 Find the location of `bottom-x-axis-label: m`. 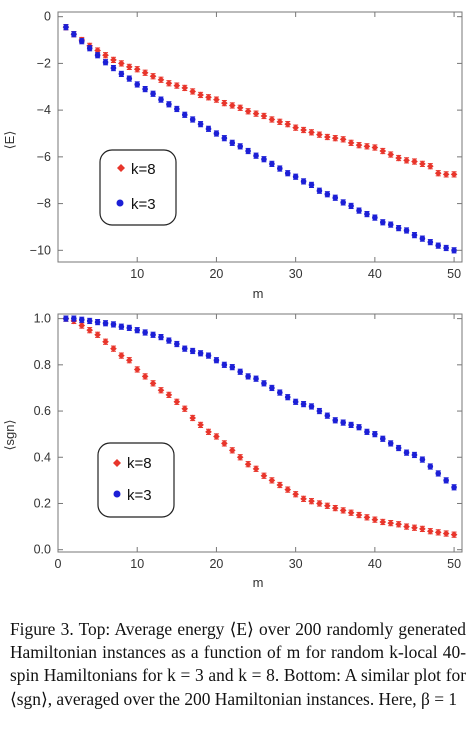

bottom-x-axis-label: m is located at coordinates (258, 582).